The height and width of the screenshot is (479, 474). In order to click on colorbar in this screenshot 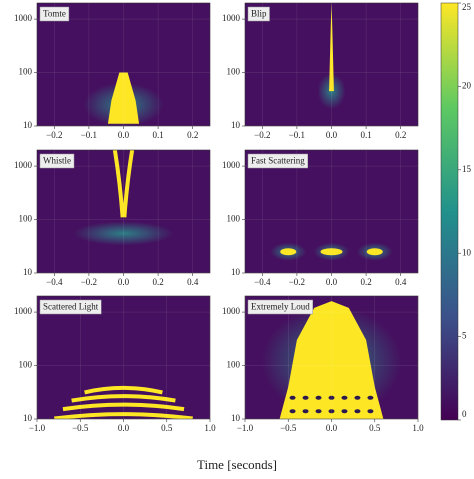, I will do `click(449, 211)`.